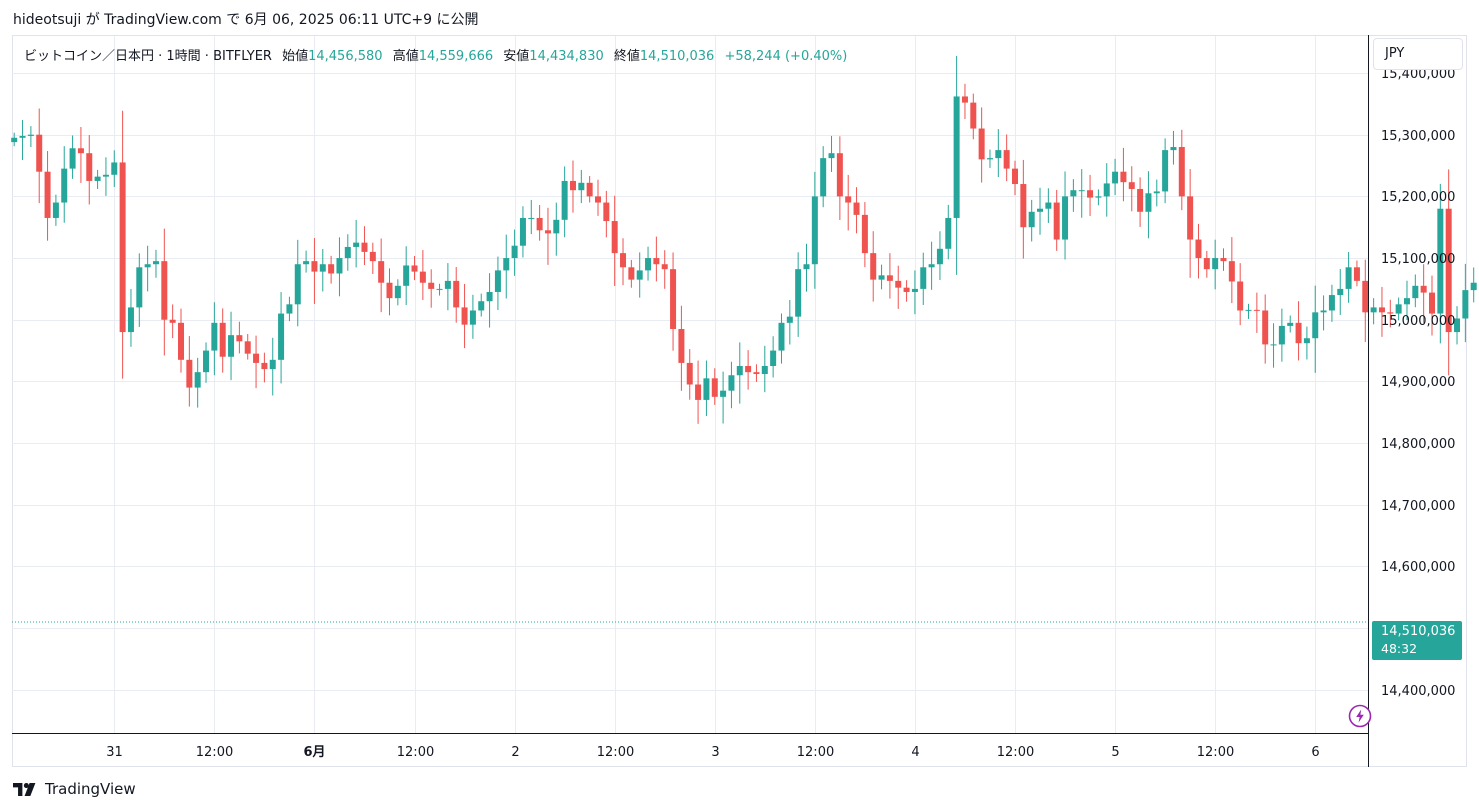  Describe the element at coordinates (1418, 54) in the screenshot. I see `currency-button: JPY` at that location.